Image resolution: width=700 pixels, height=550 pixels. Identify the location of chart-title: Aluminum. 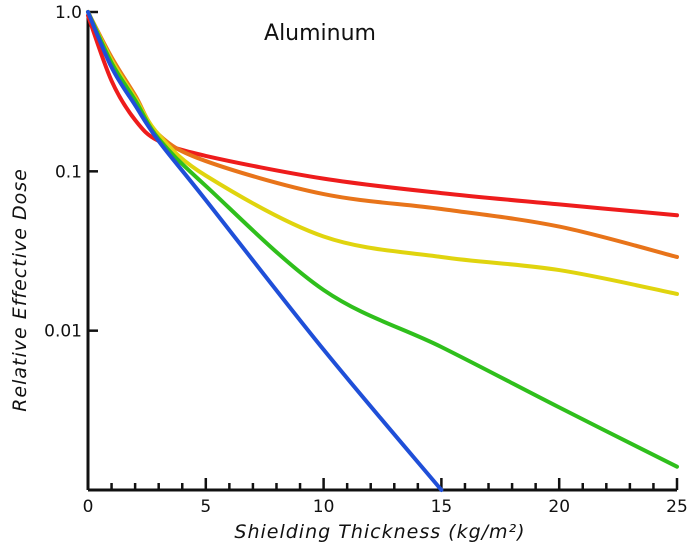
(320, 33).